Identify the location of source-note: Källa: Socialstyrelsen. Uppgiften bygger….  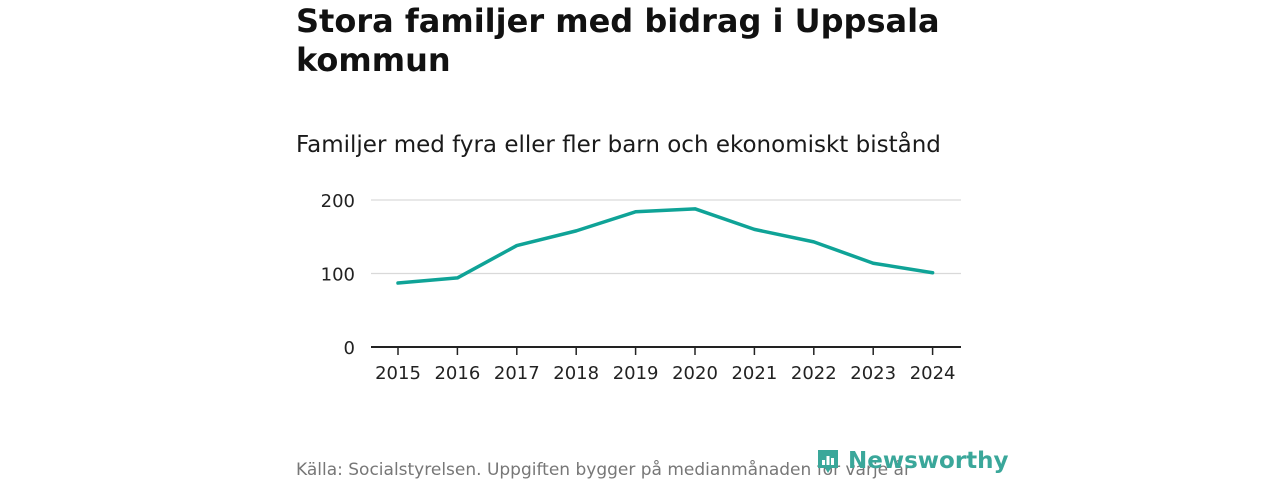
(603, 470).